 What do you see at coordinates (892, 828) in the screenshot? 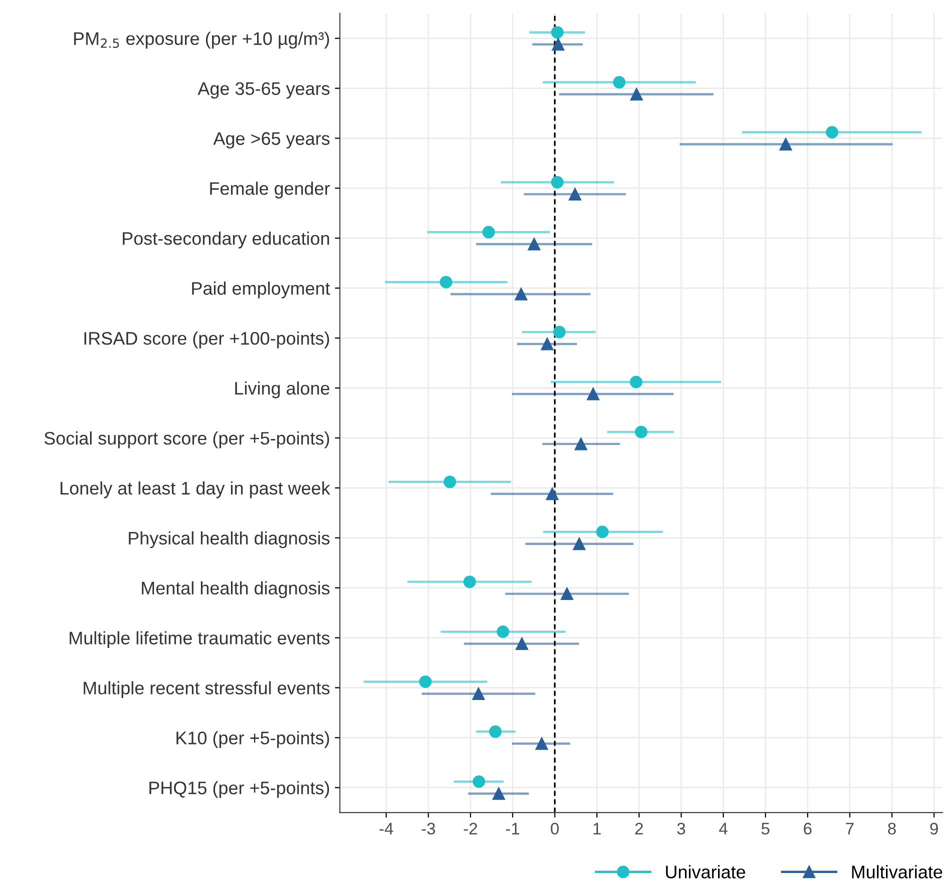
I see `x-tick-label: 8` at bounding box center [892, 828].